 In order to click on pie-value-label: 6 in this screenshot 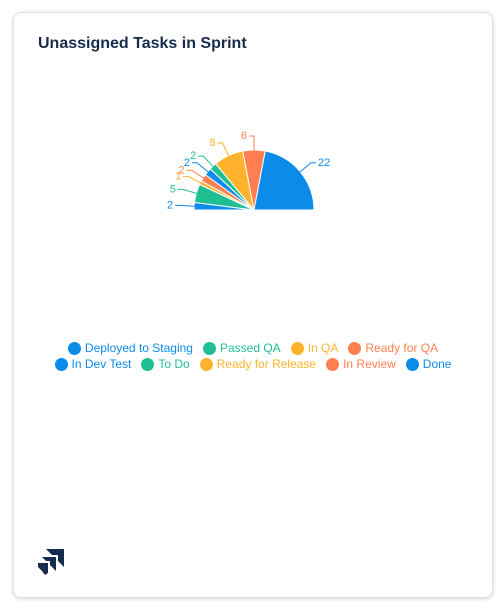, I will do `click(244, 136)`.